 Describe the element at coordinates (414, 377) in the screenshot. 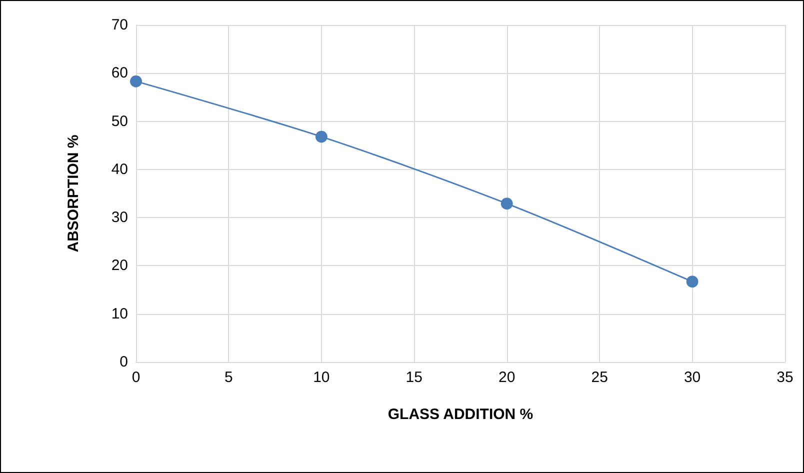

I see `x-tick-label: 15` at that location.